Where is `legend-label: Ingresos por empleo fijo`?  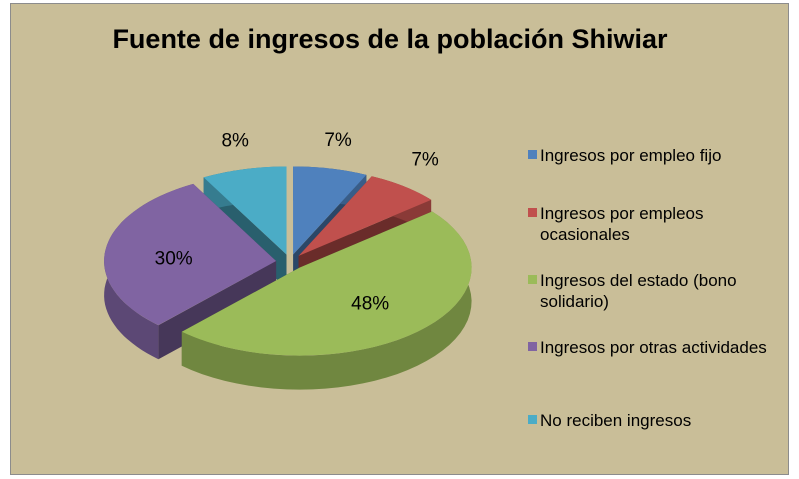
legend-label: Ingresos por empleo fijo is located at coordinates (631, 155).